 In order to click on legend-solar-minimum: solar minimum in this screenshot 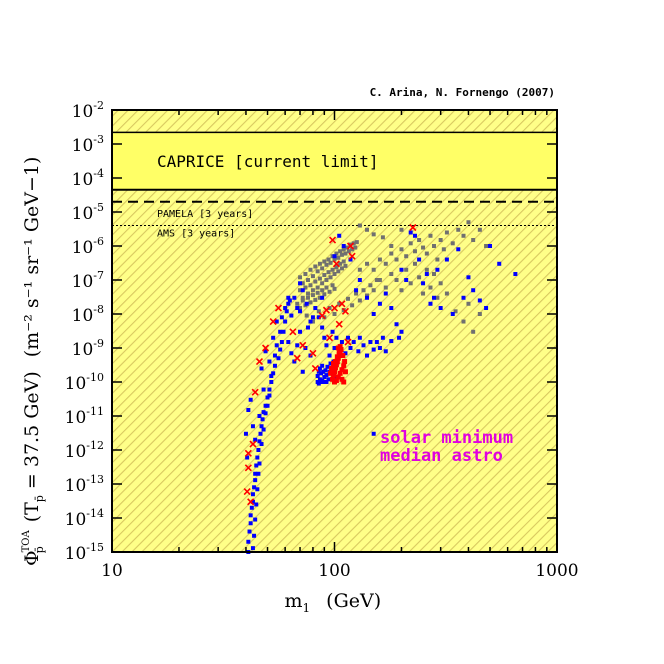, I will do `click(446, 438)`.